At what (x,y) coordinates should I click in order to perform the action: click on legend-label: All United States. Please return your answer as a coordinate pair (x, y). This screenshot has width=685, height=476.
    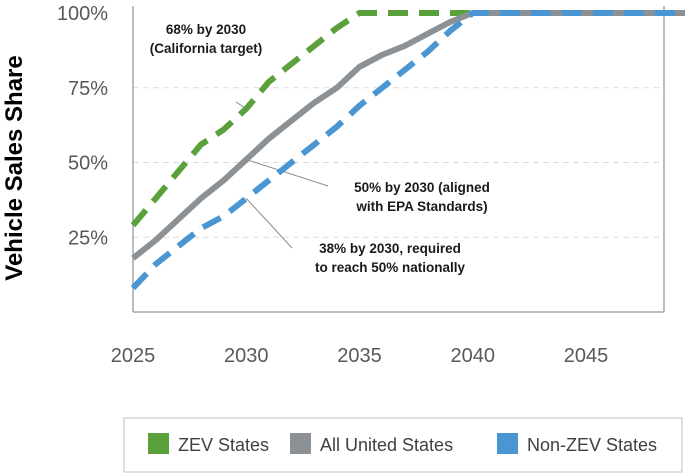
    Looking at the image, I should click on (386, 445).